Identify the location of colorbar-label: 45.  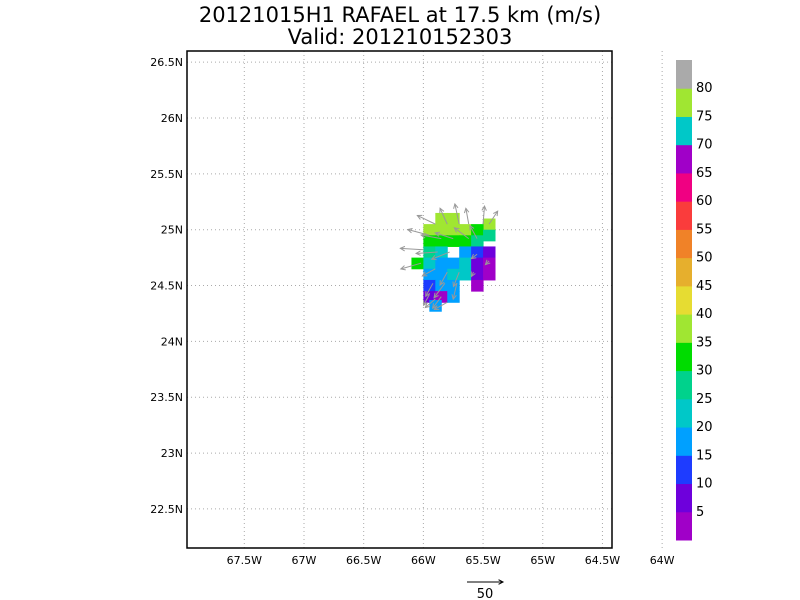
(704, 286).